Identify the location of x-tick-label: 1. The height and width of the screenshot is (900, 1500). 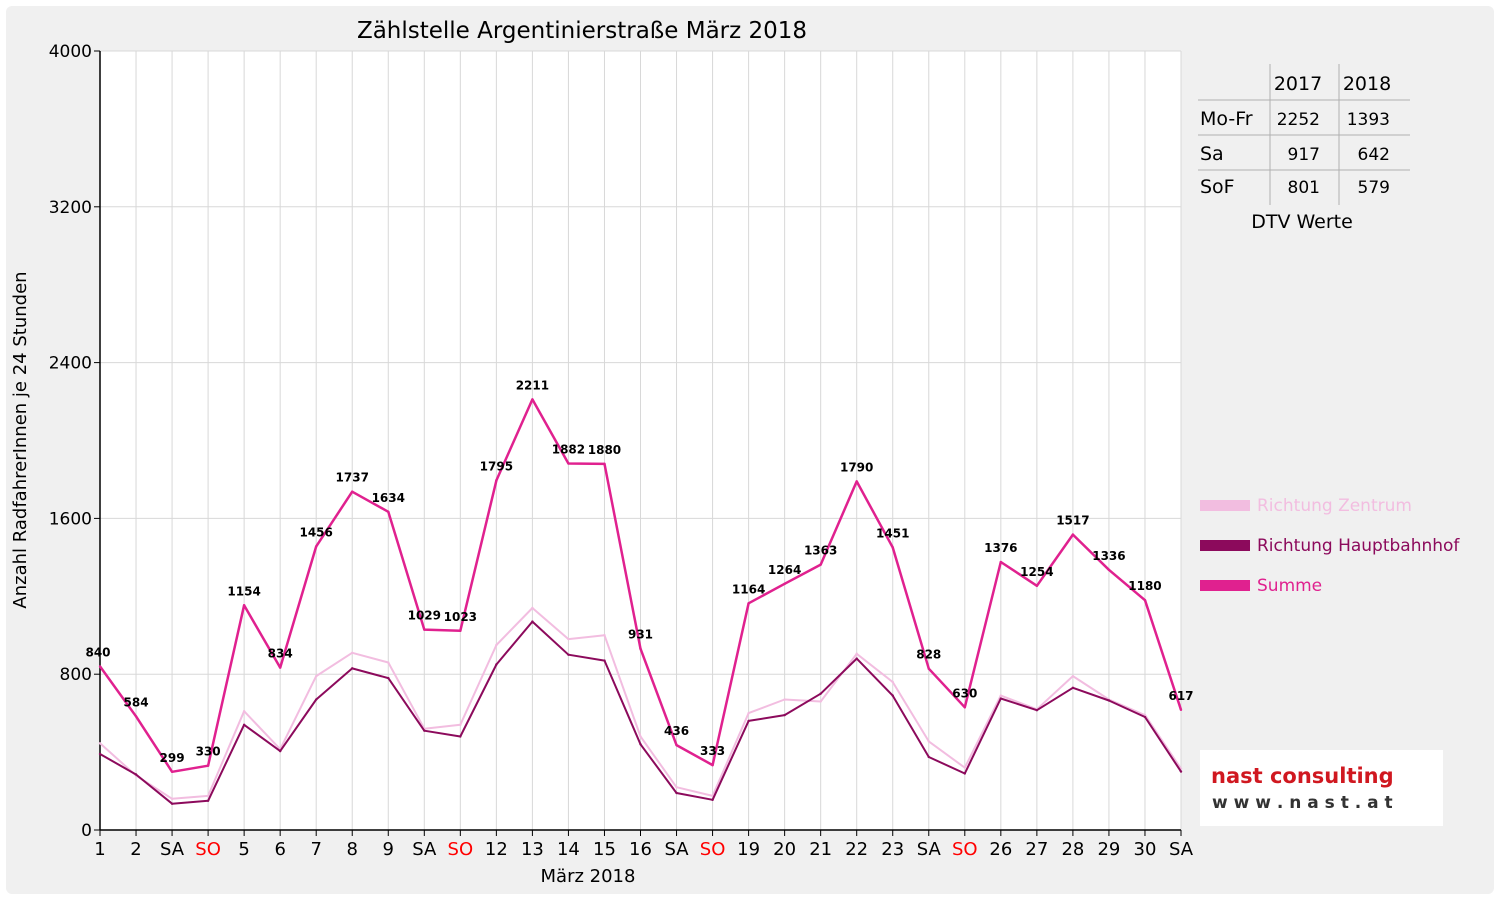
(99, 849).